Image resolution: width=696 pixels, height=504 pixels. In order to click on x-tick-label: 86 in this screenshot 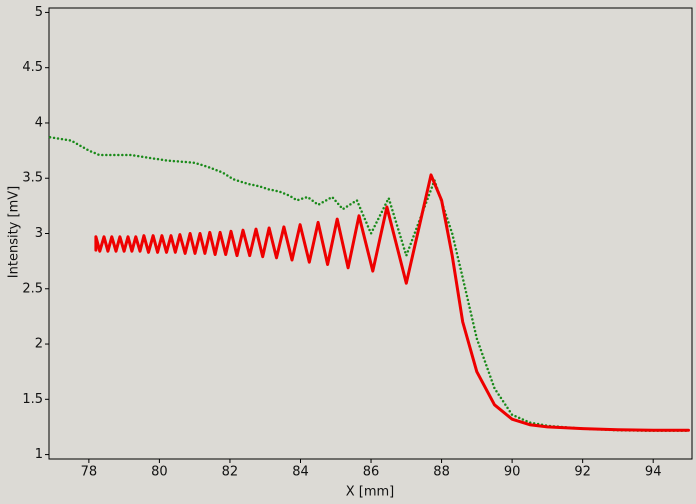, I will do `click(371, 472)`.